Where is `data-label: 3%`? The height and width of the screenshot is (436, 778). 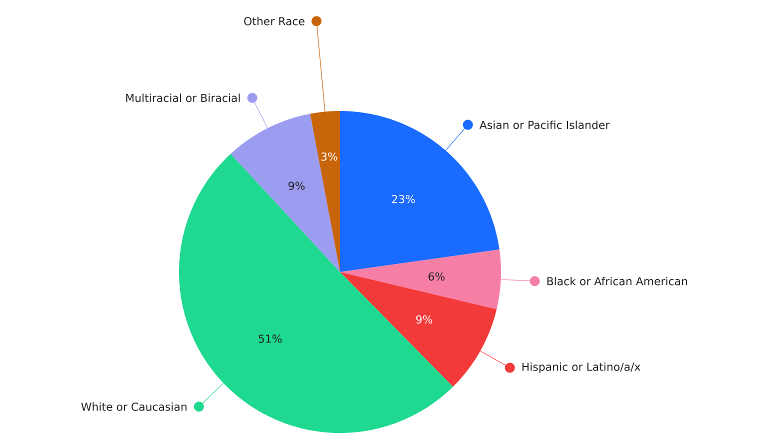 data-label: 3% is located at coordinates (329, 156).